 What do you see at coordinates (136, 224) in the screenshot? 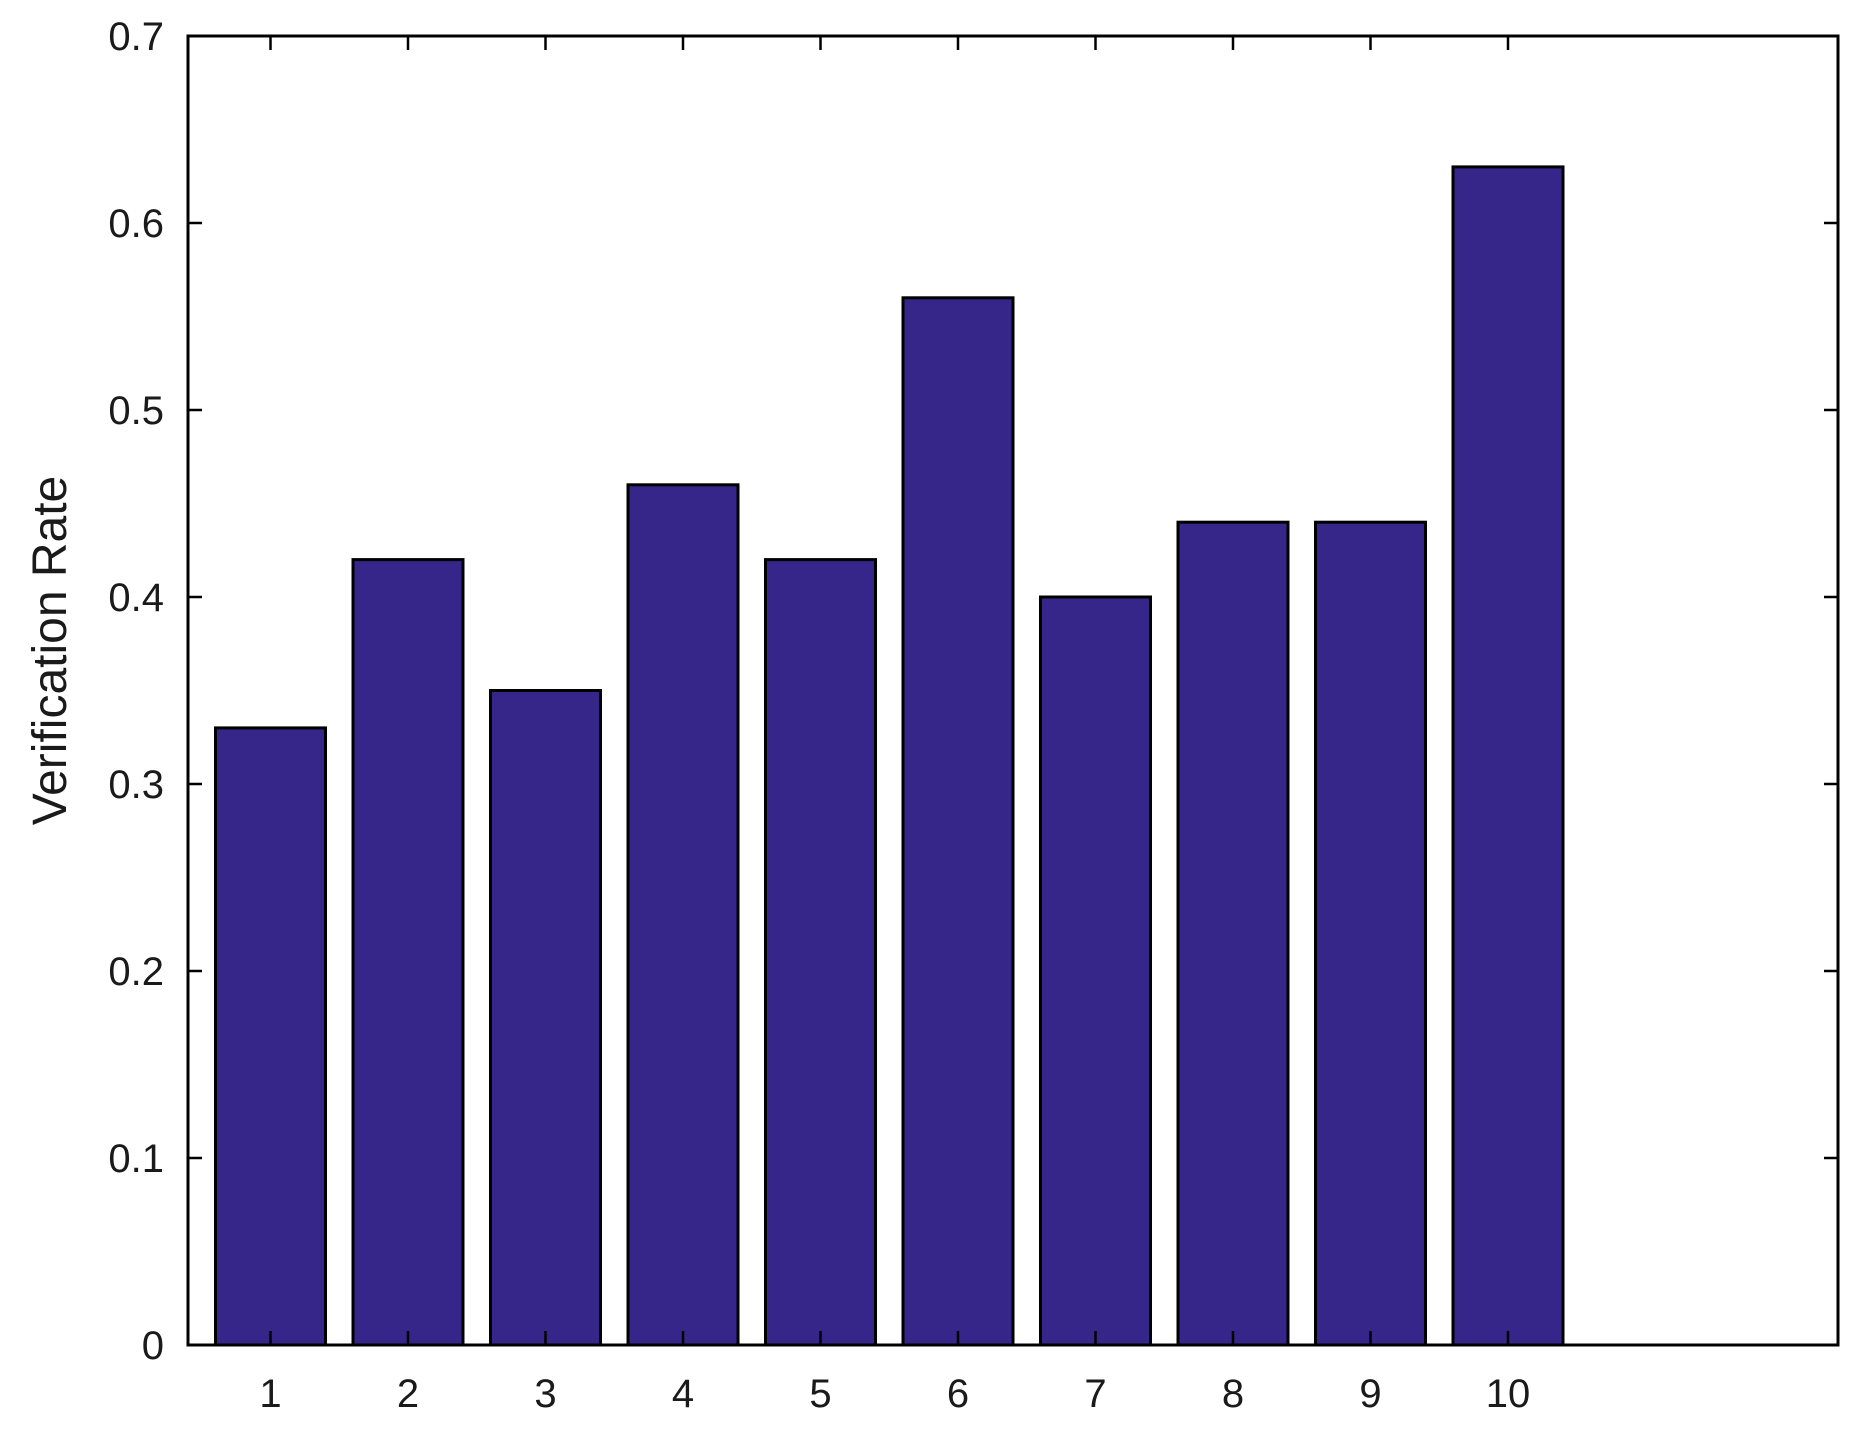
I see `y-tick-label: 0.6` at bounding box center [136, 224].